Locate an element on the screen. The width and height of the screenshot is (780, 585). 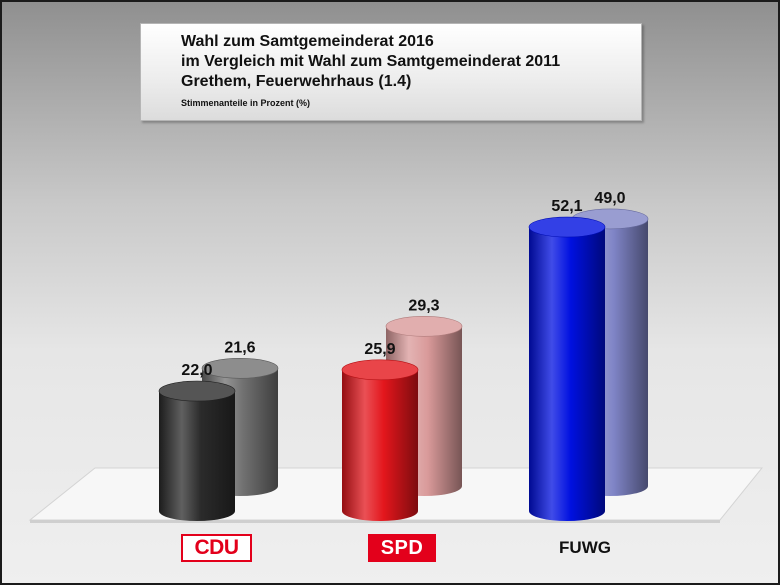
bar-fuwg-2016 is located at coordinates (567, 368).